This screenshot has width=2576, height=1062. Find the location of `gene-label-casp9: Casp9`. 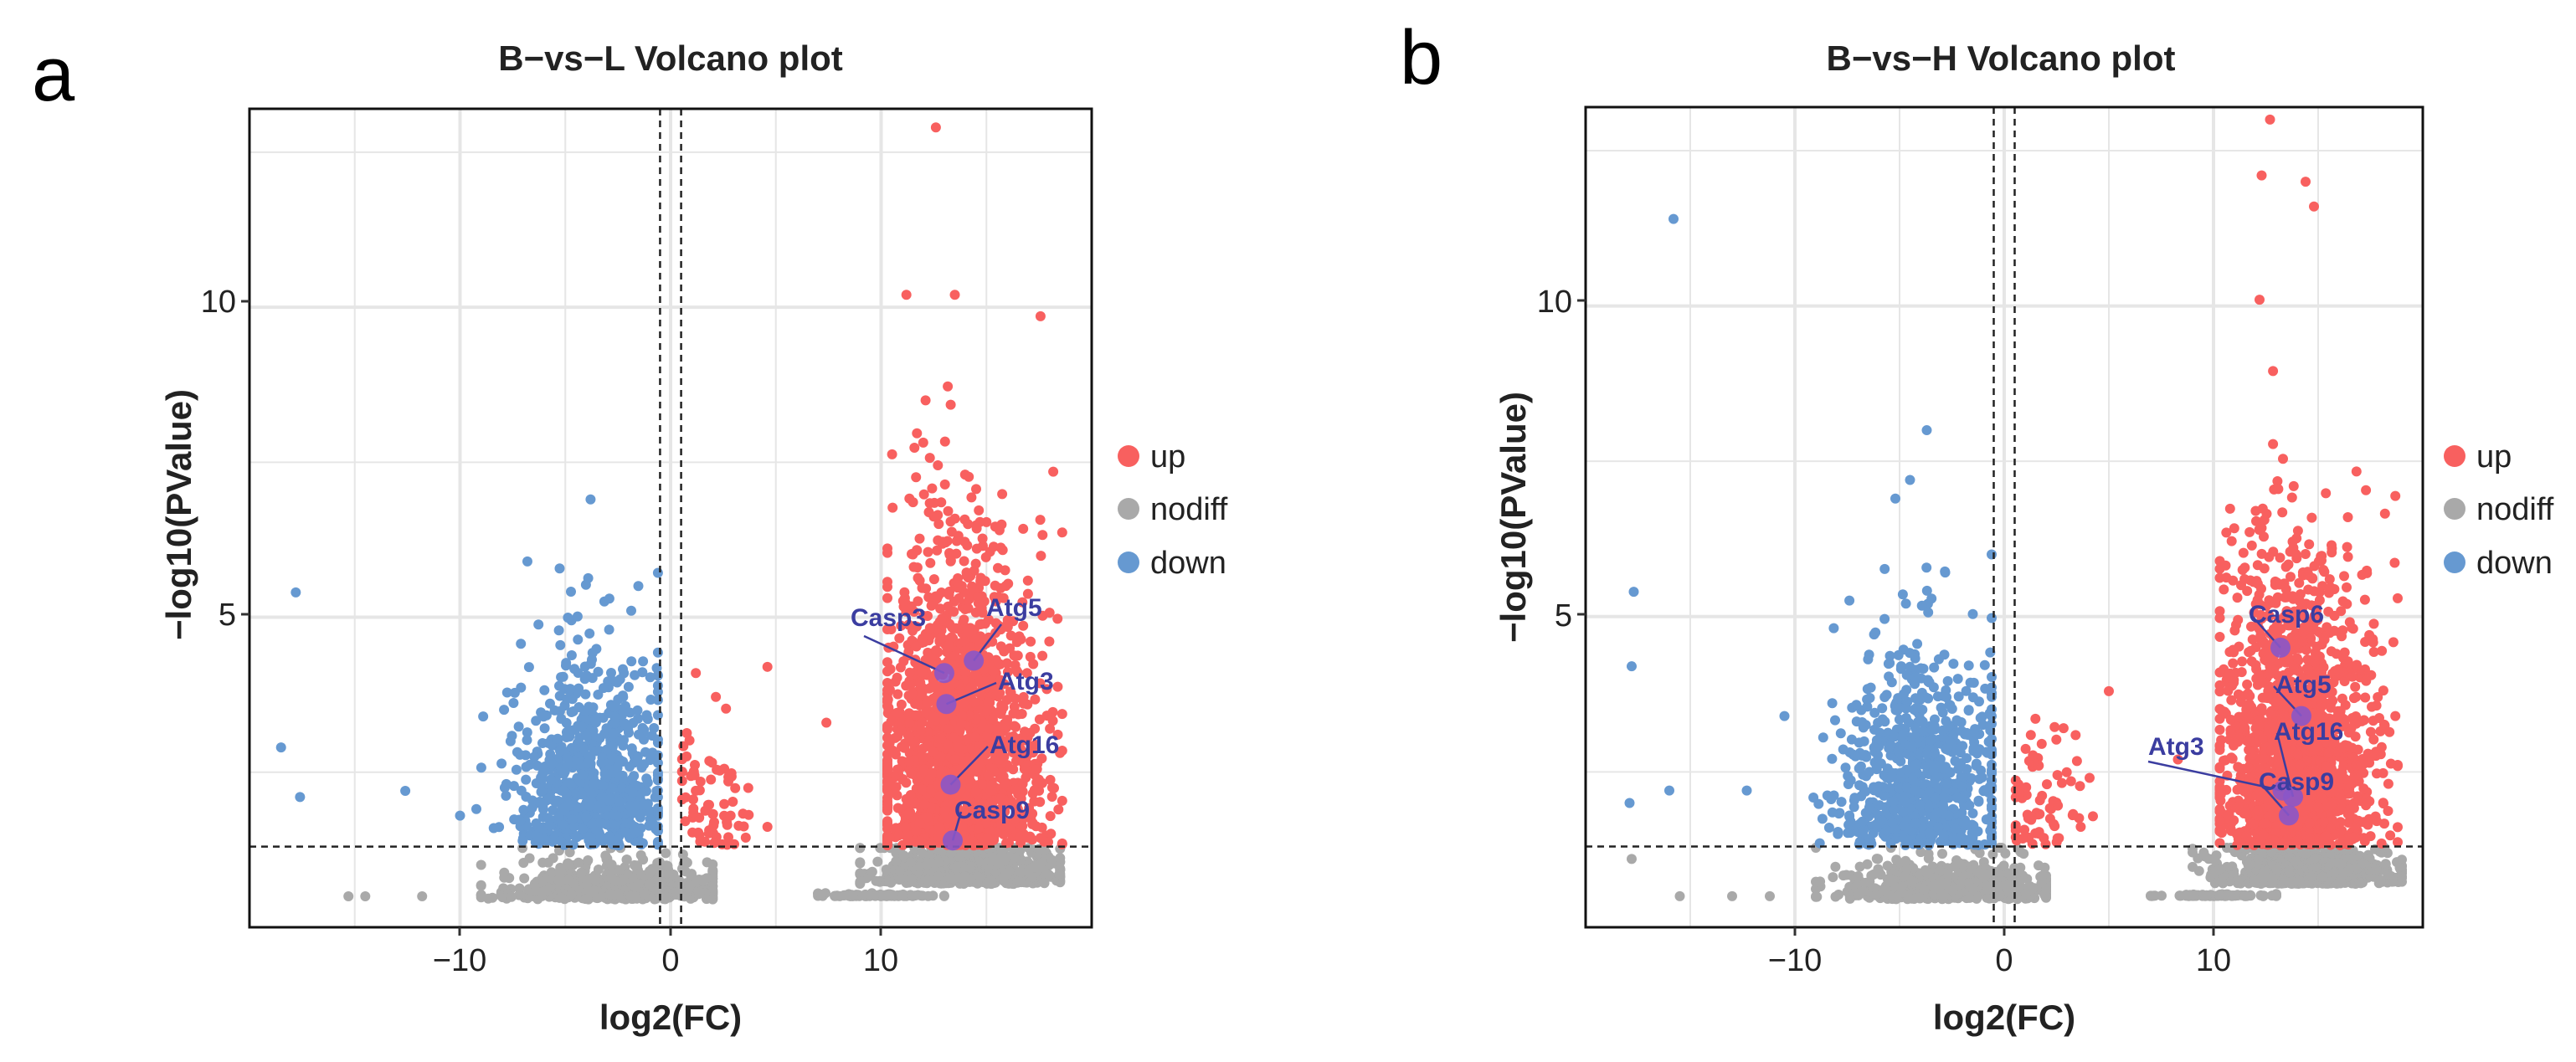

gene-label-casp9: Casp9 is located at coordinates (992, 810).